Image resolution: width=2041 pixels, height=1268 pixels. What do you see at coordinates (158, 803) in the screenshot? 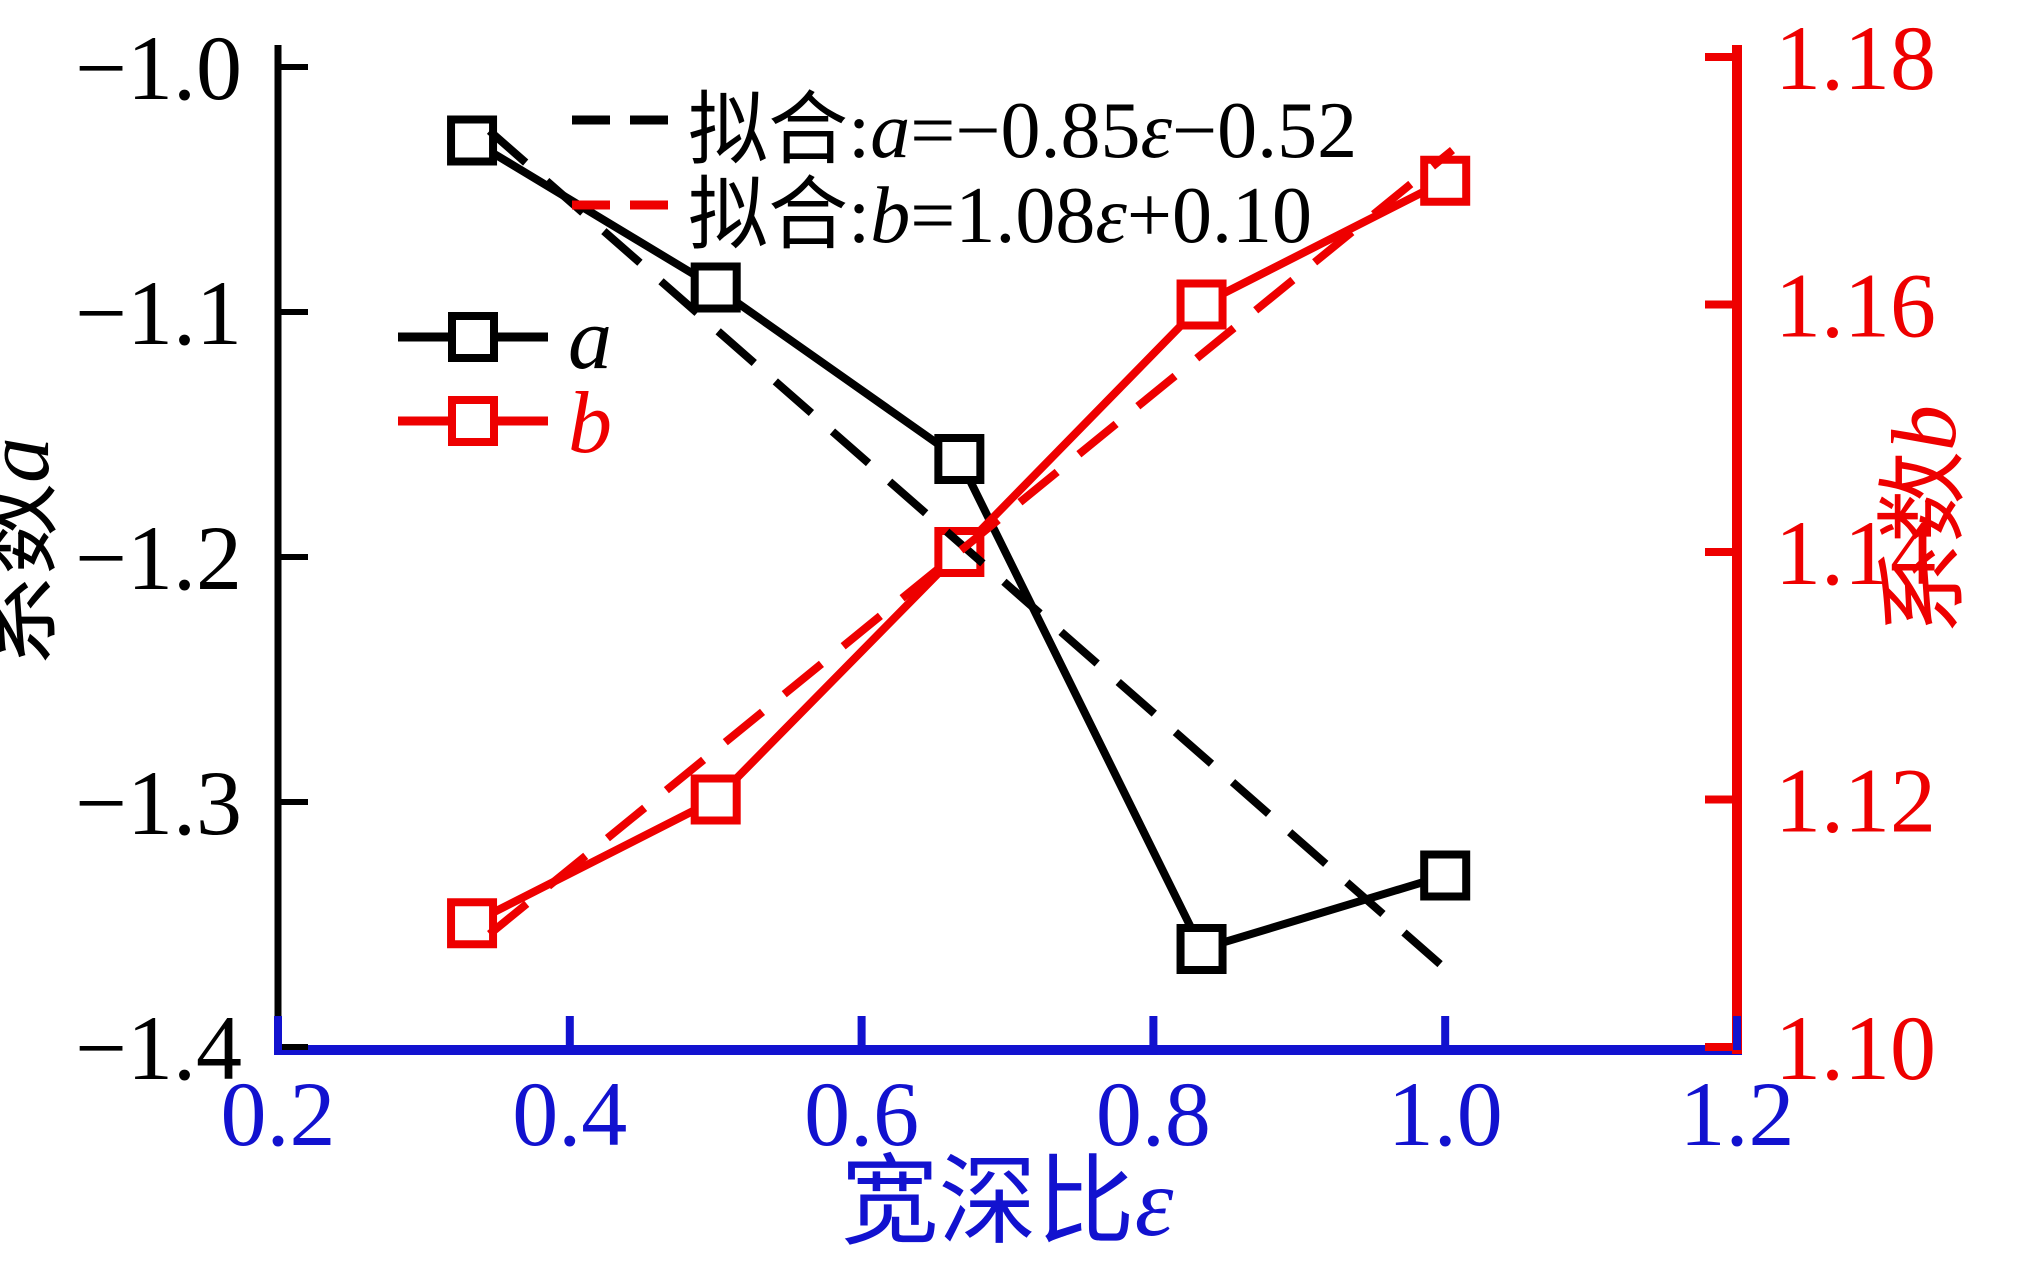
I see `left-axis-tick-label: −1.3` at bounding box center [158, 803].